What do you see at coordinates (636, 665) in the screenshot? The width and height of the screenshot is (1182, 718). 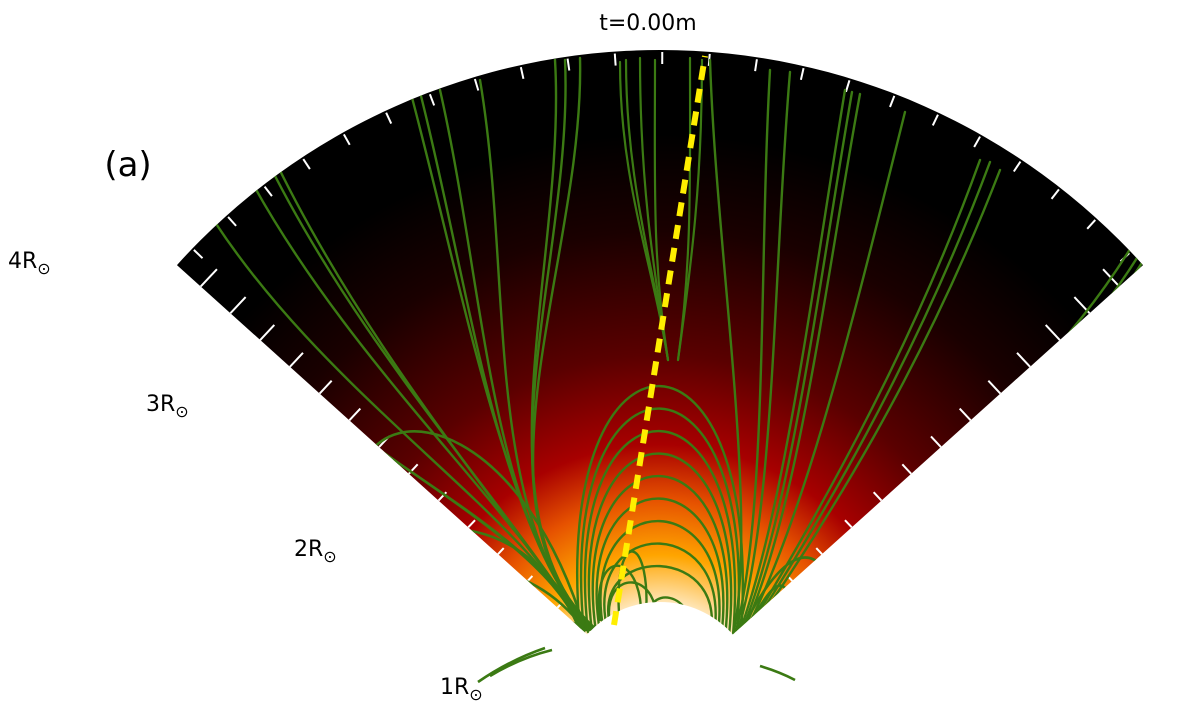 I see `limb-arcs` at bounding box center [636, 665].